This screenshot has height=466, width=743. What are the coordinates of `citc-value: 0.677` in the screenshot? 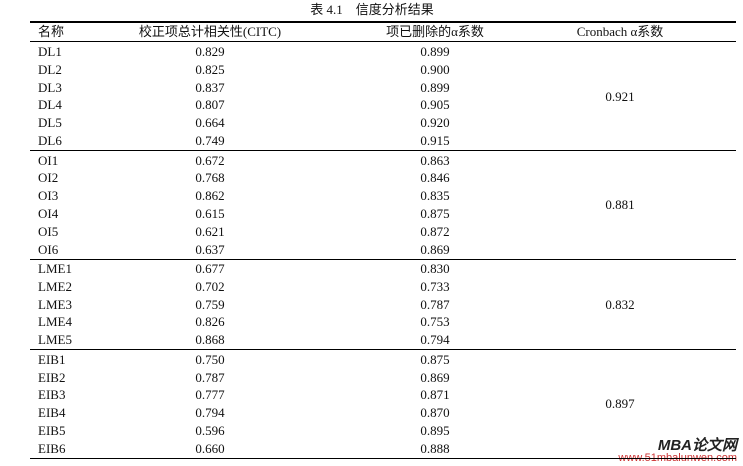 It's located at (210, 268).